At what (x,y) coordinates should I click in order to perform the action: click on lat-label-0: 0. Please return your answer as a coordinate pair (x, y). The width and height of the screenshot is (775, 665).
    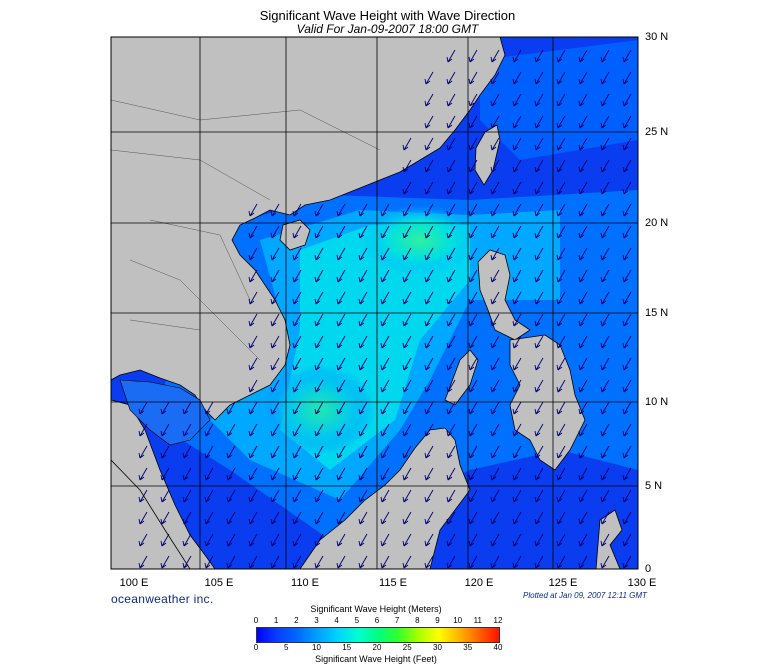
    Looking at the image, I should click on (648, 569).